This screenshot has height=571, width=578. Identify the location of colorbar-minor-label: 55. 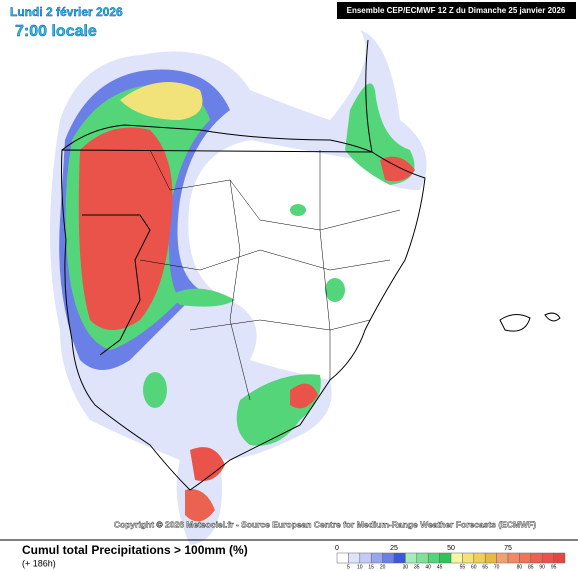
(463, 567).